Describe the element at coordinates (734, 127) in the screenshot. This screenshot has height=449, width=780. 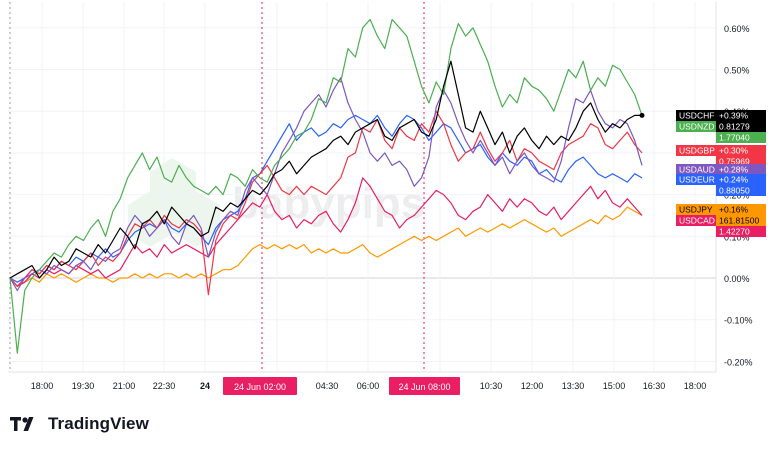
I see `legend-value: 0.81279` at that location.